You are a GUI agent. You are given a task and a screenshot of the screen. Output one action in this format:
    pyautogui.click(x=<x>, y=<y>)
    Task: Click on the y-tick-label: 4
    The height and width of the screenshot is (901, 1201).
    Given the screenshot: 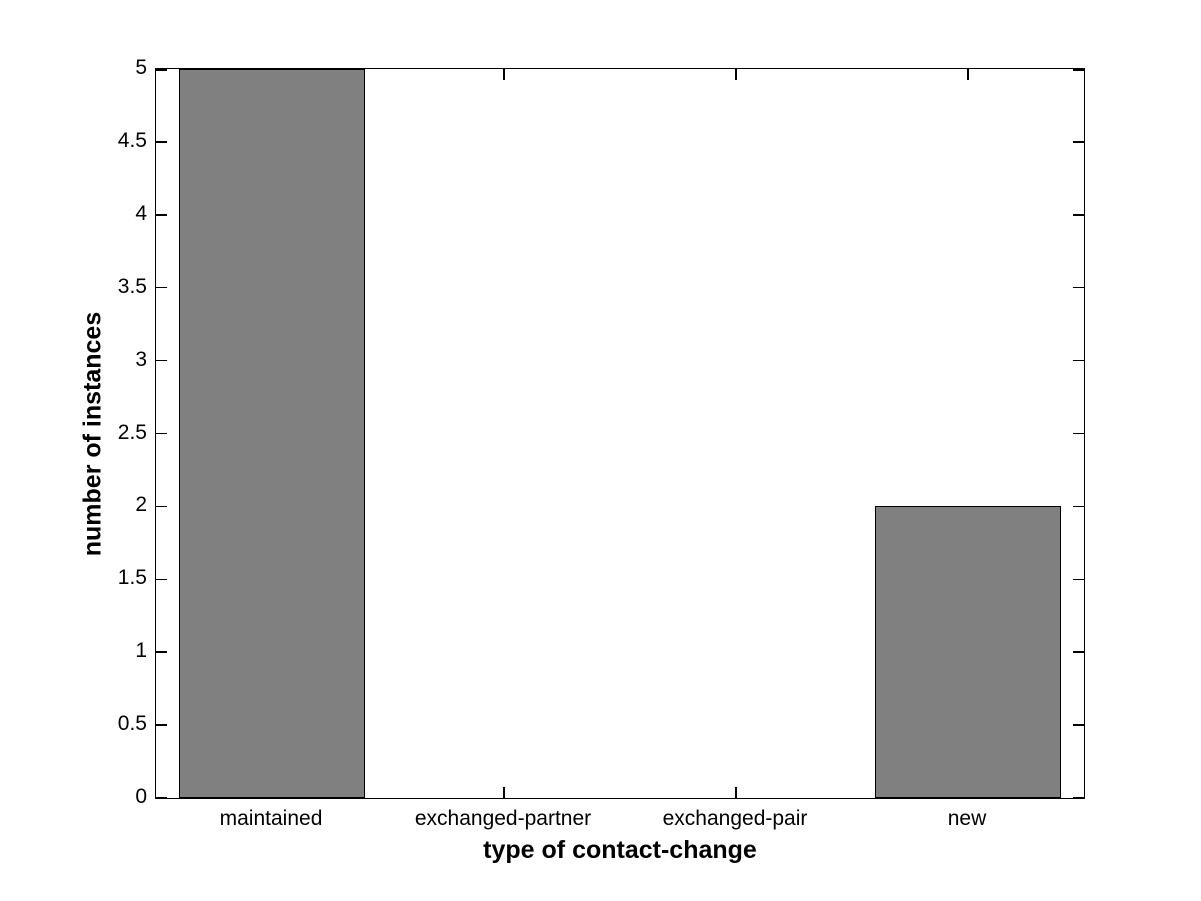 What is the action you would take?
    pyautogui.click(x=141, y=213)
    